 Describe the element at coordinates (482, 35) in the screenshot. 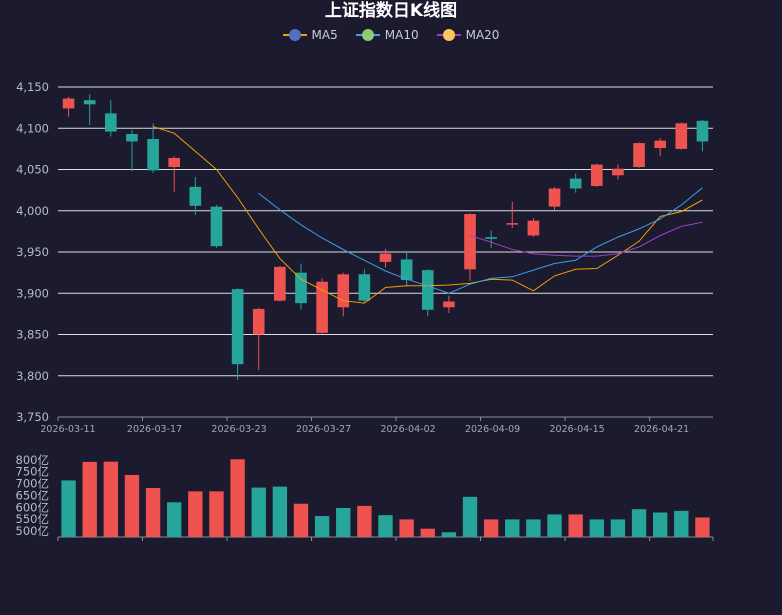

I see `legend-label: MA20` at that location.